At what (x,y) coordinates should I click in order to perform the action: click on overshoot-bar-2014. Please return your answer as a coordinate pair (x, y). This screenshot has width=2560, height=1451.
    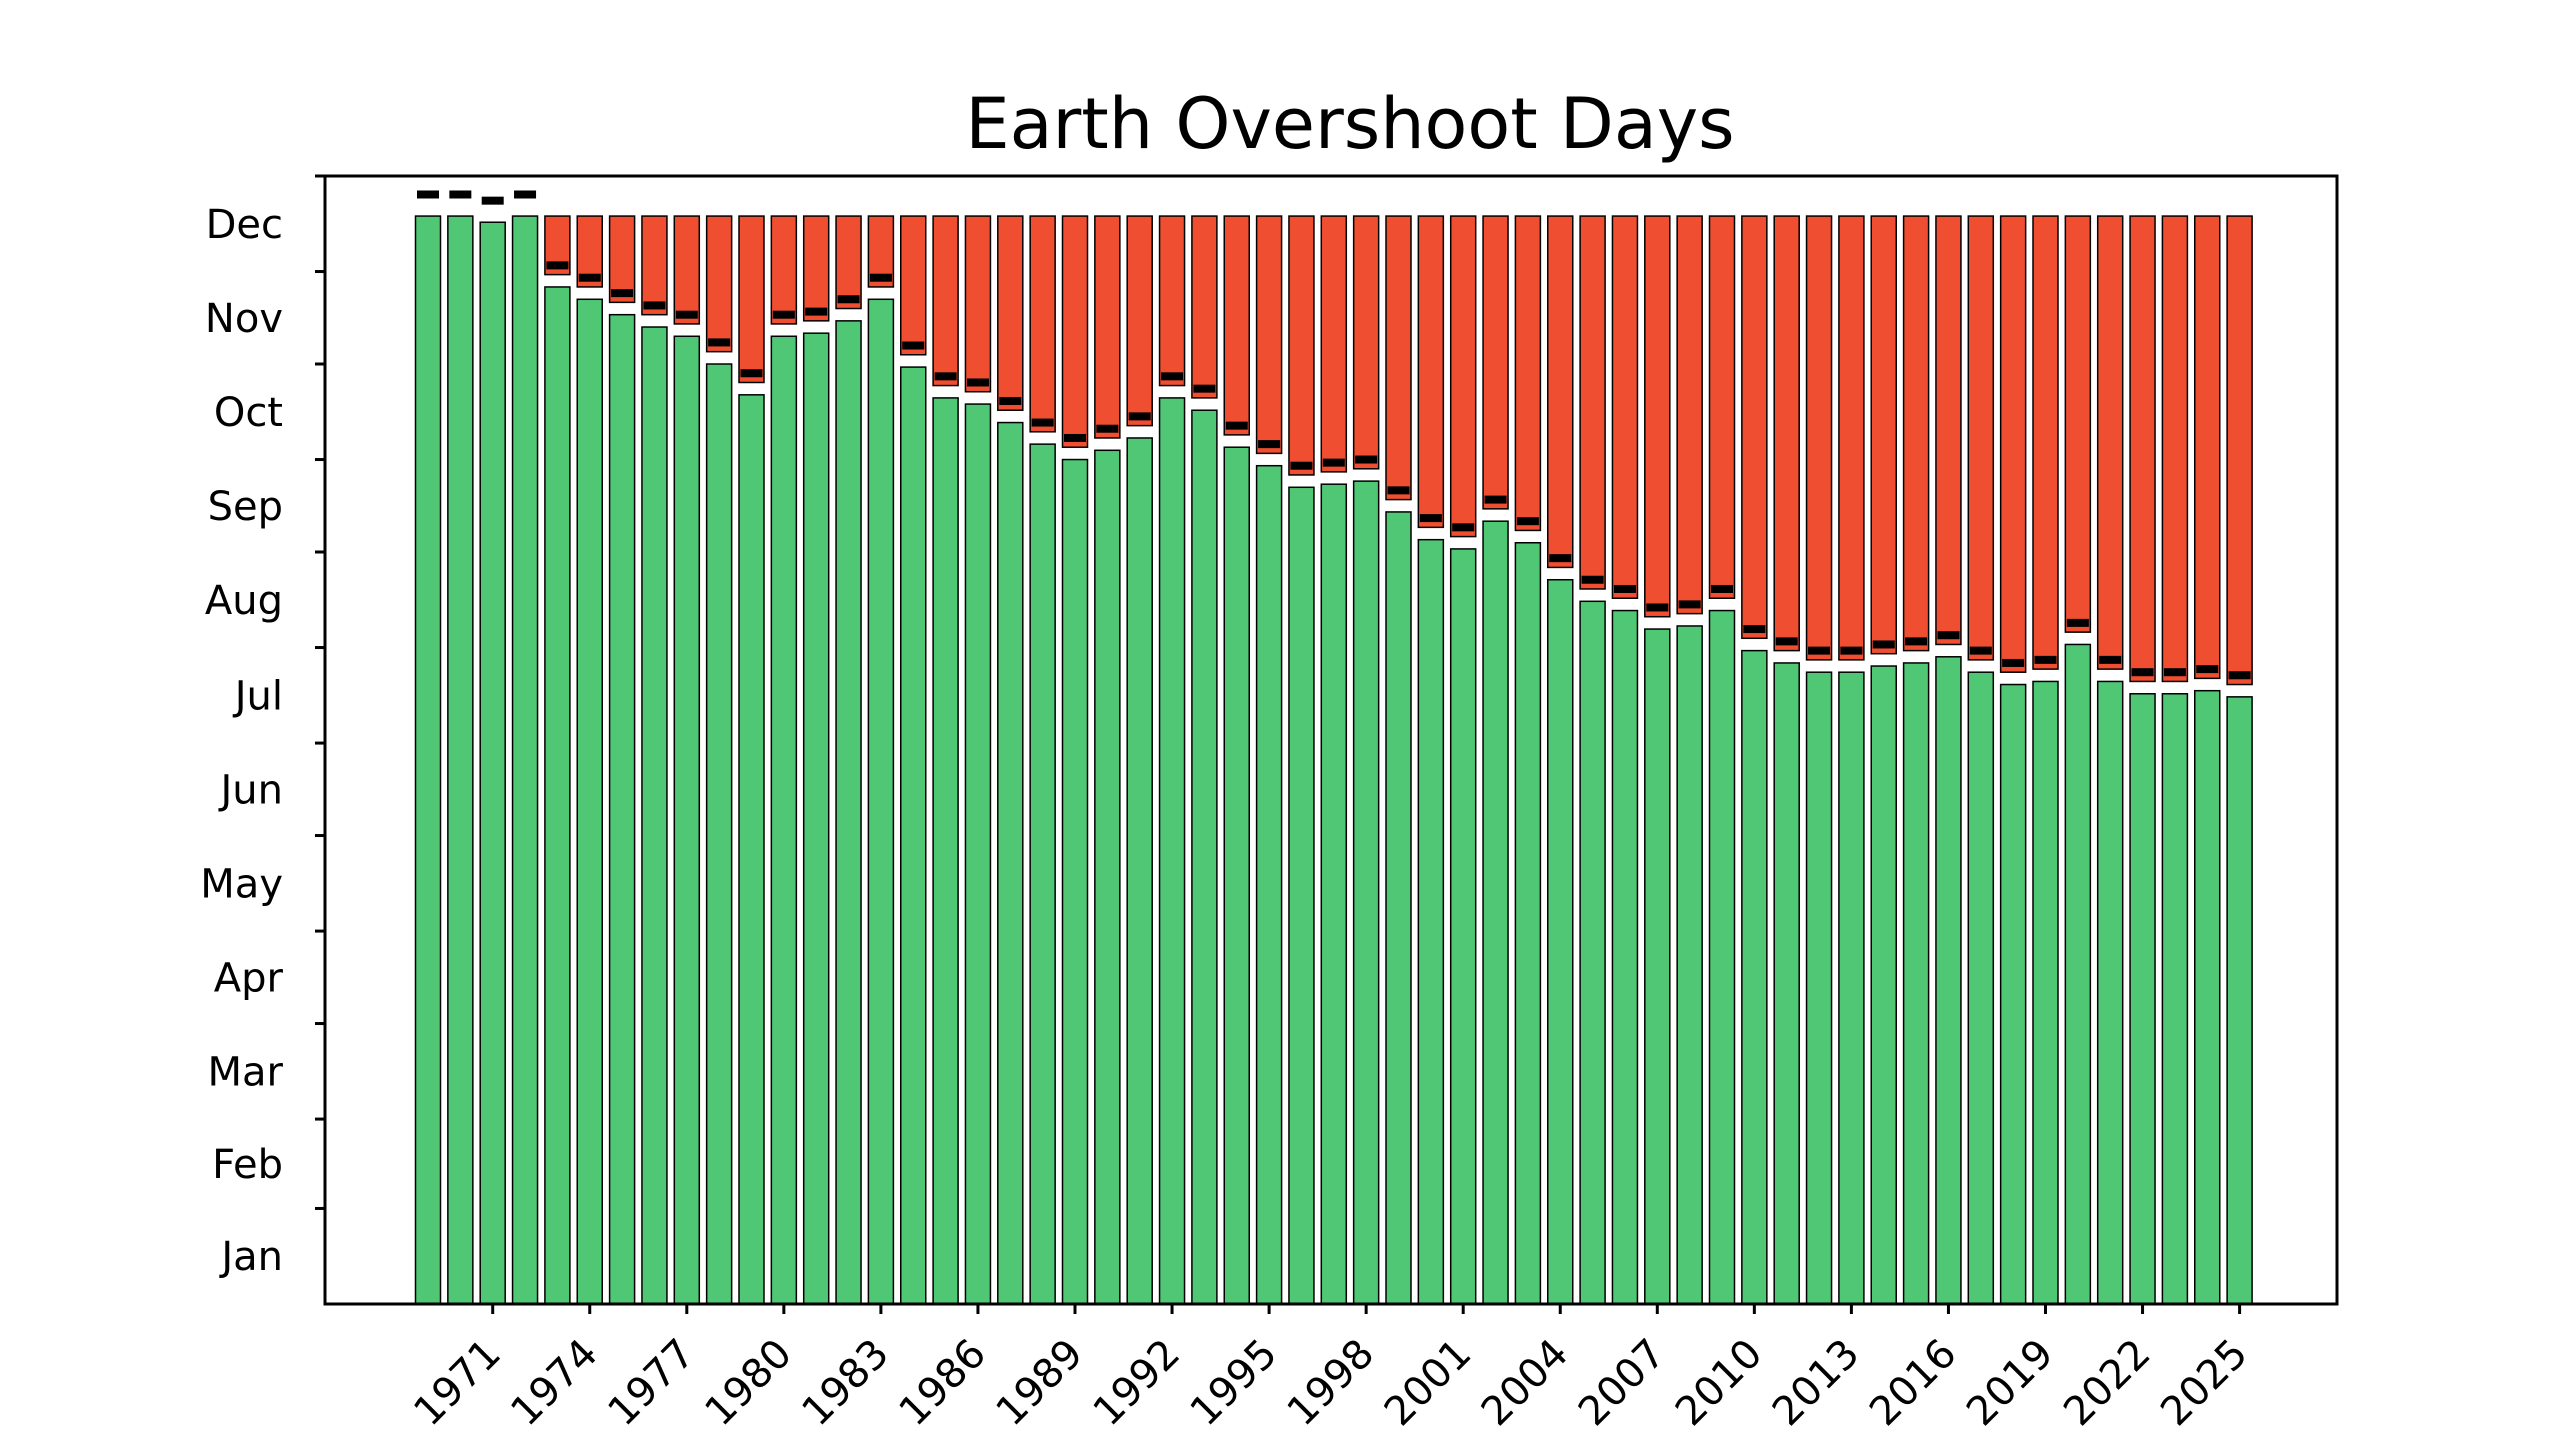
    Looking at the image, I should click on (1883, 985).